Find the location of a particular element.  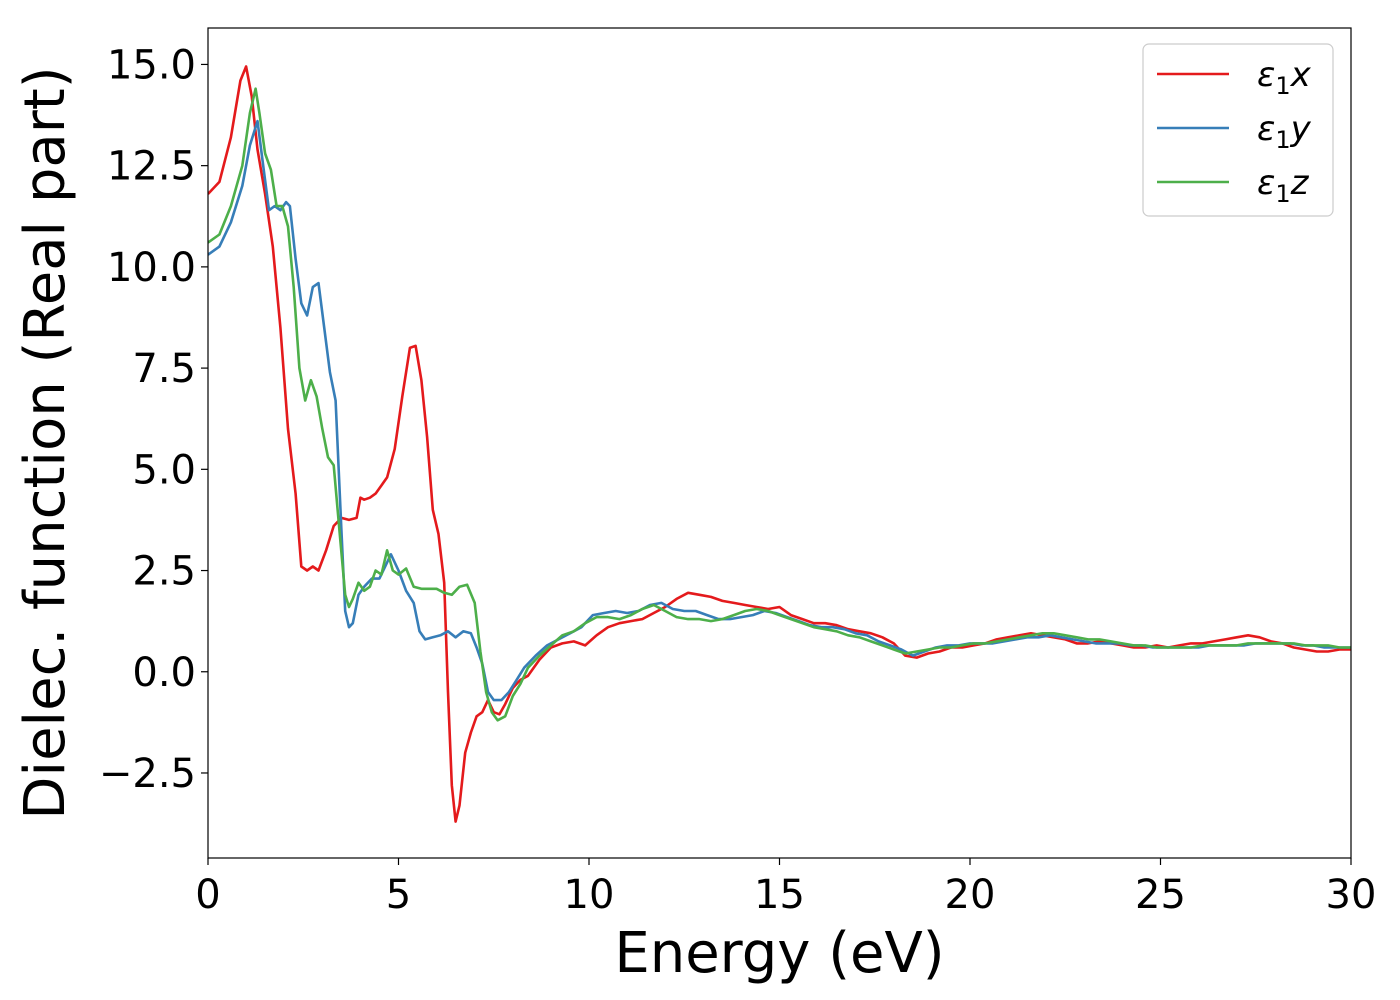

x-tick-label: 25 is located at coordinates (1160, 895).